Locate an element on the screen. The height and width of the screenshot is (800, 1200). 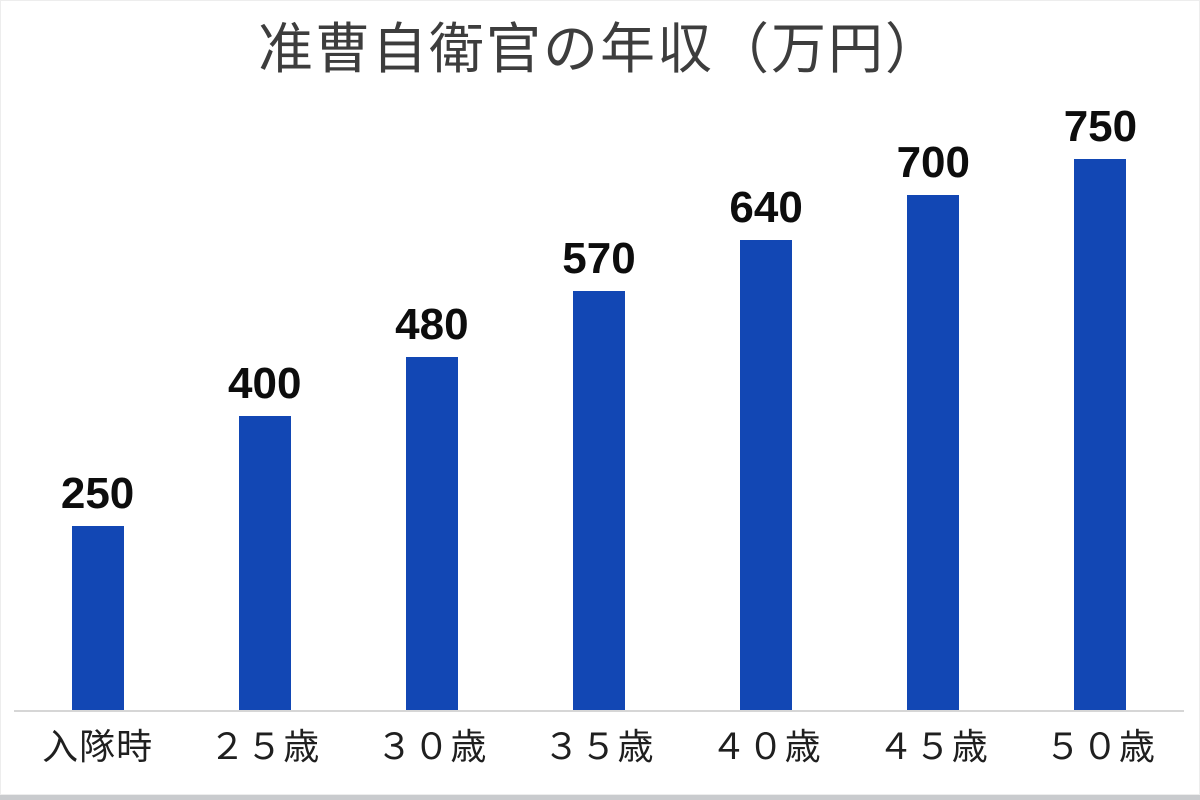
chart-title: 准曹自衛官の年収（万円） is located at coordinates (599, 49).